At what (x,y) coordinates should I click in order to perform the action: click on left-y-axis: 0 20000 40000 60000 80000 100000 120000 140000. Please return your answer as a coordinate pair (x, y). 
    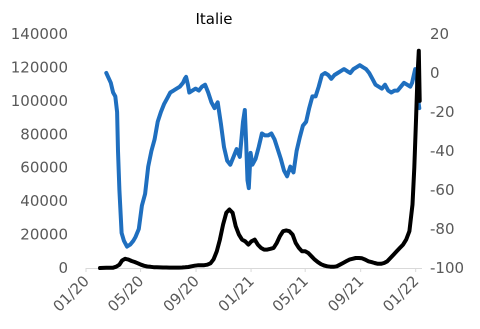
    Looking at the image, I should click on (39, 151).